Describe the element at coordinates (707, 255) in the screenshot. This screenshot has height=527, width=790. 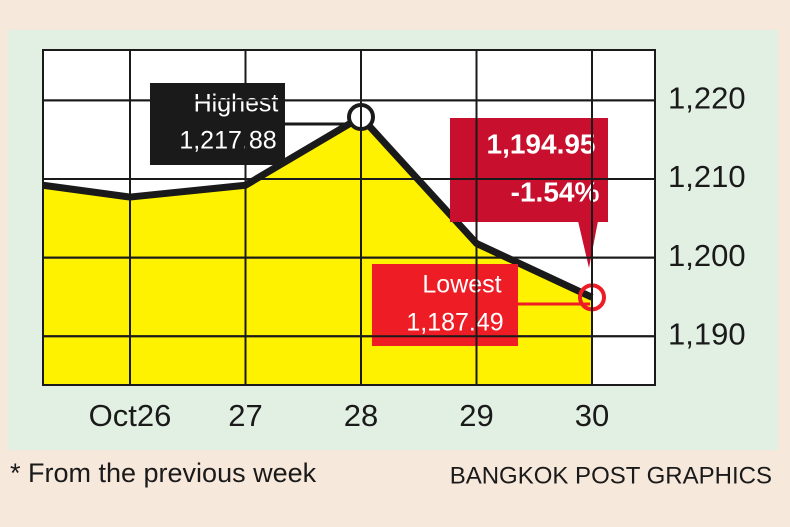
I see `y-tick-label: 1,200` at that location.